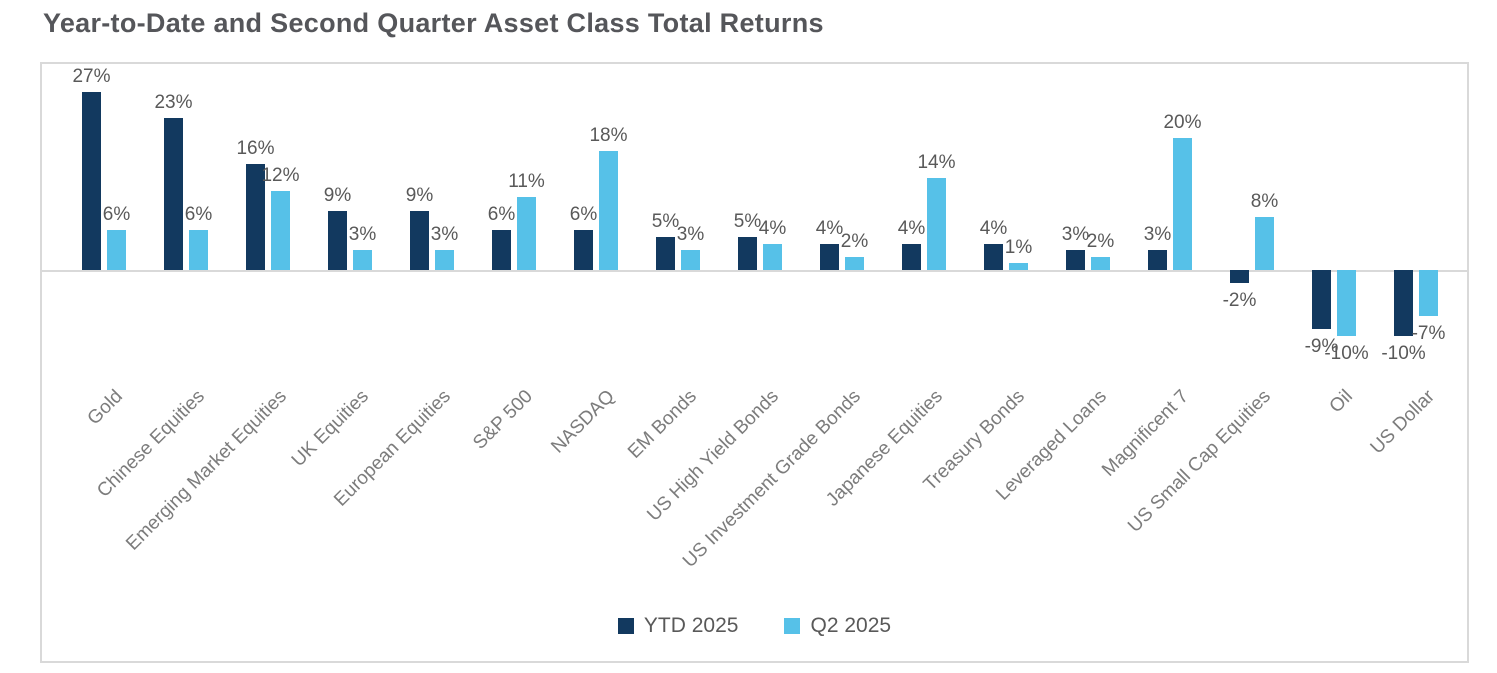  What do you see at coordinates (1239, 301) in the screenshot?
I see `value-label: -2%` at bounding box center [1239, 301].